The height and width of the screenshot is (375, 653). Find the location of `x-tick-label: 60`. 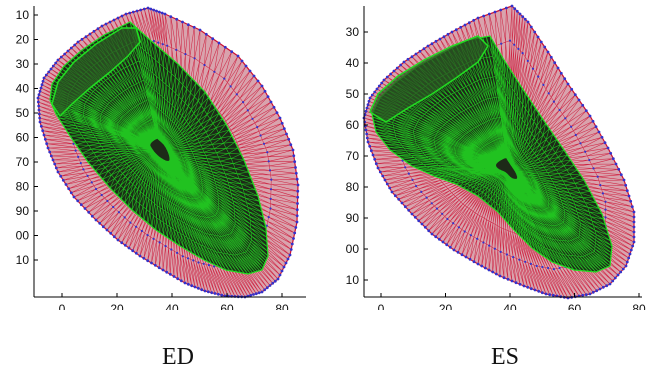

x-tick-label: 60 is located at coordinates (575, 306).